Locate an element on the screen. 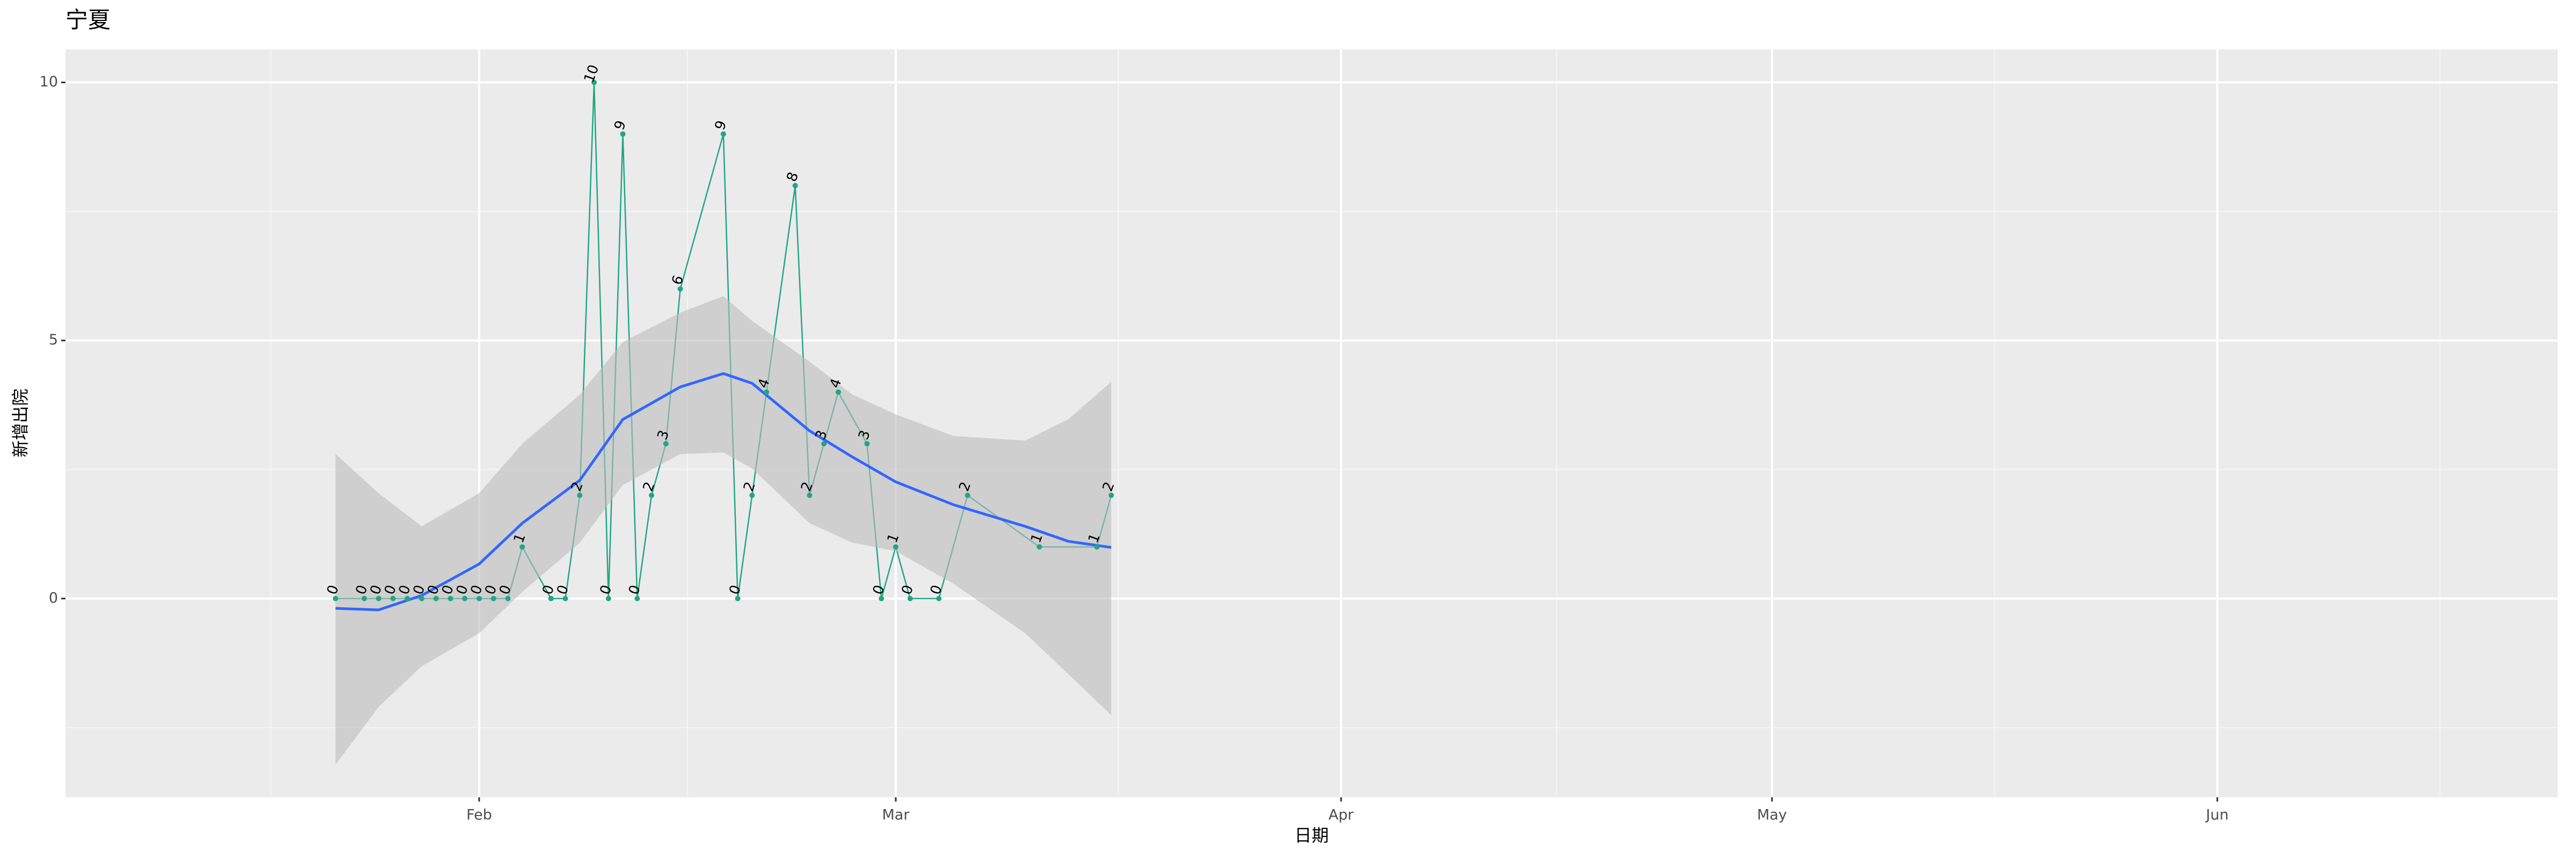 This screenshot has height=859, width=2576. x-tick-label: May is located at coordinates (1772, 815).